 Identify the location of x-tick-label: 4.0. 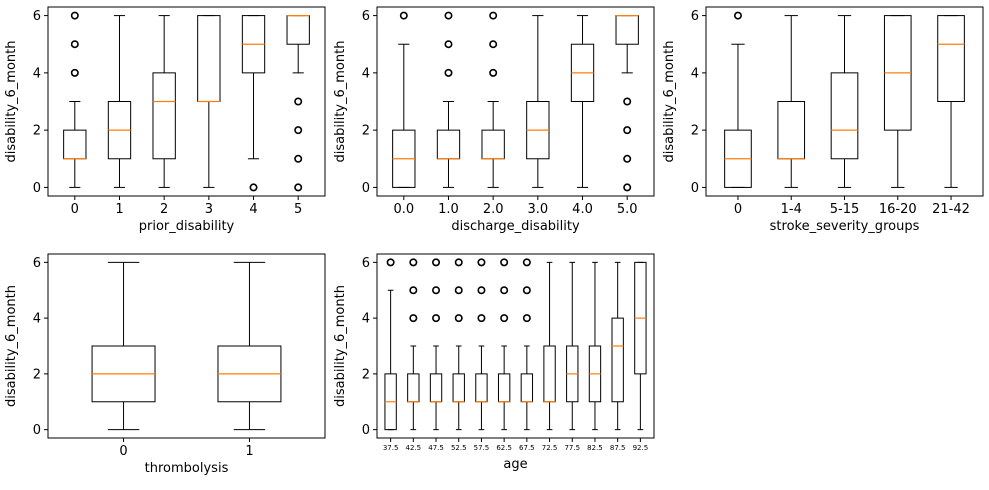
(582, 209).